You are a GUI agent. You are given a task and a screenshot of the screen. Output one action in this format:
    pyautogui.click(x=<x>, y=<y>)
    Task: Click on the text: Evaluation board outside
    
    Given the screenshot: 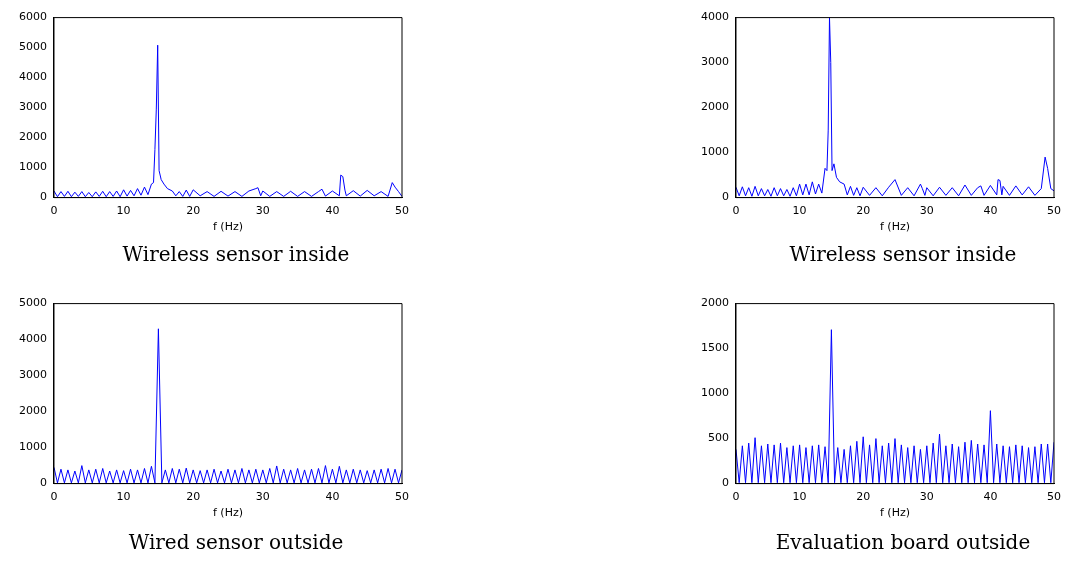 What is the action you would take?
    pyautogui.click(x=903, y=542)
    